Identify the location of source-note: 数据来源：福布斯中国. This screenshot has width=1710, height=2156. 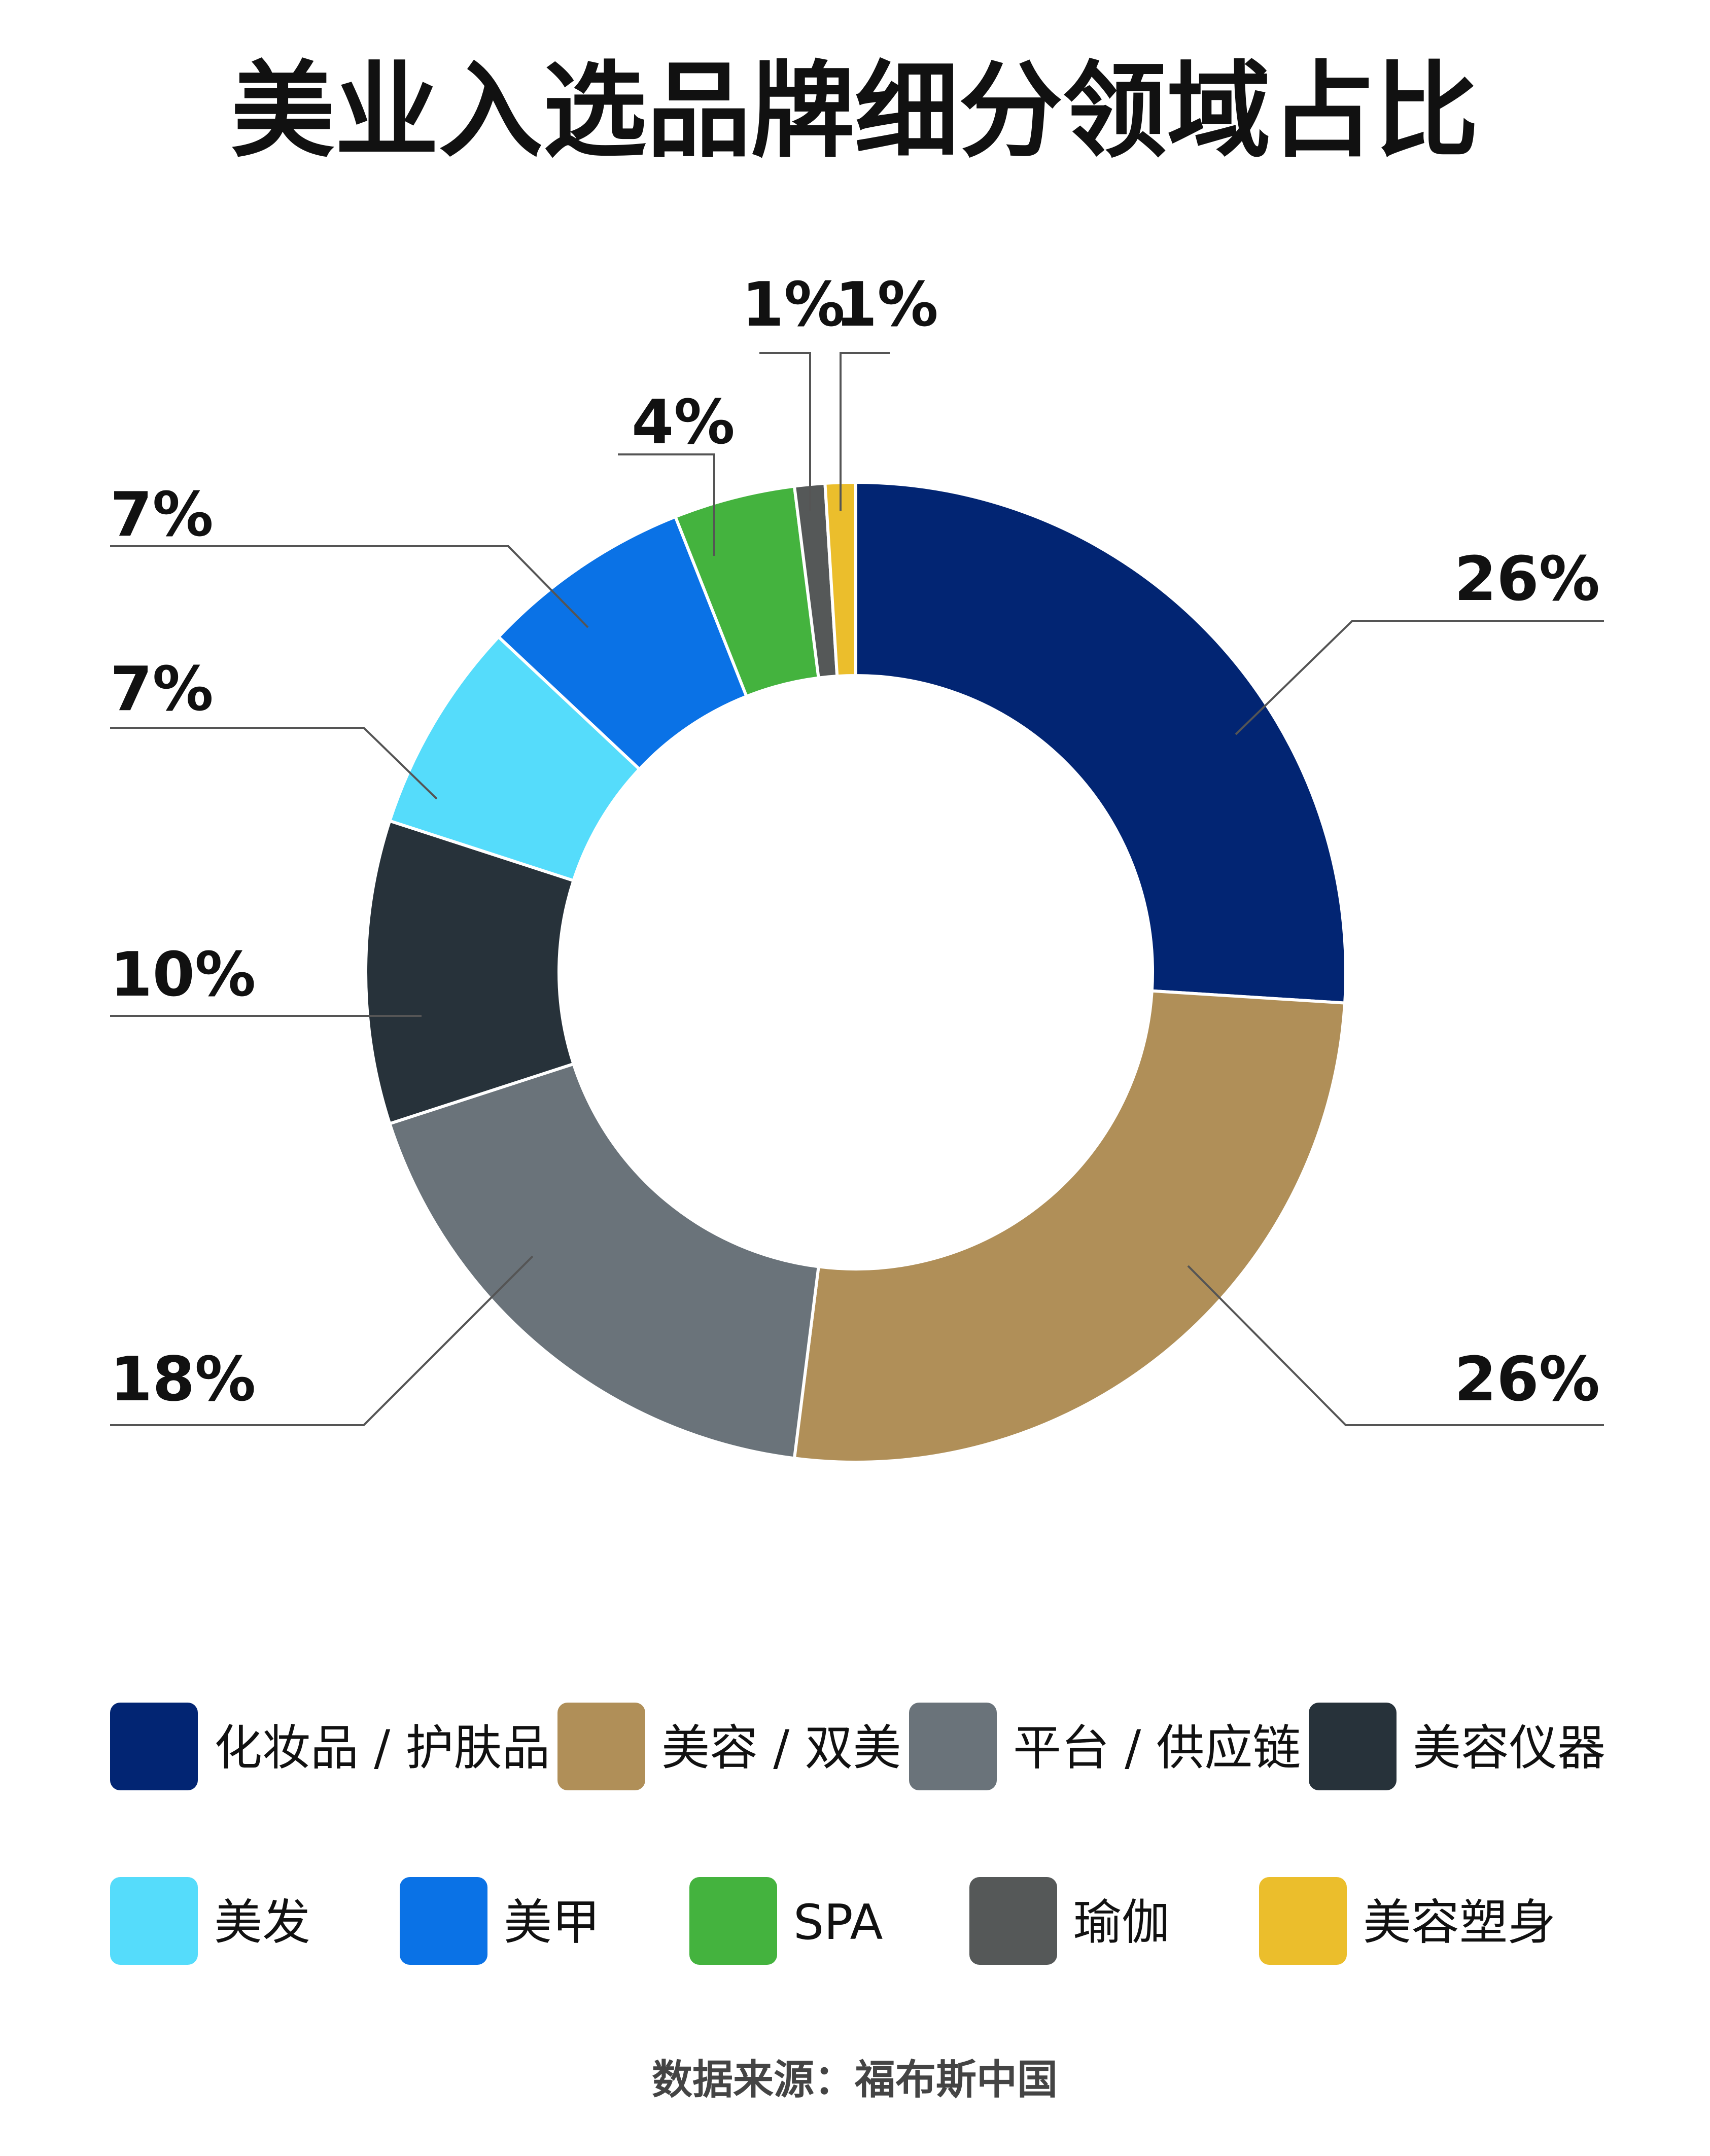
(855, 2079).